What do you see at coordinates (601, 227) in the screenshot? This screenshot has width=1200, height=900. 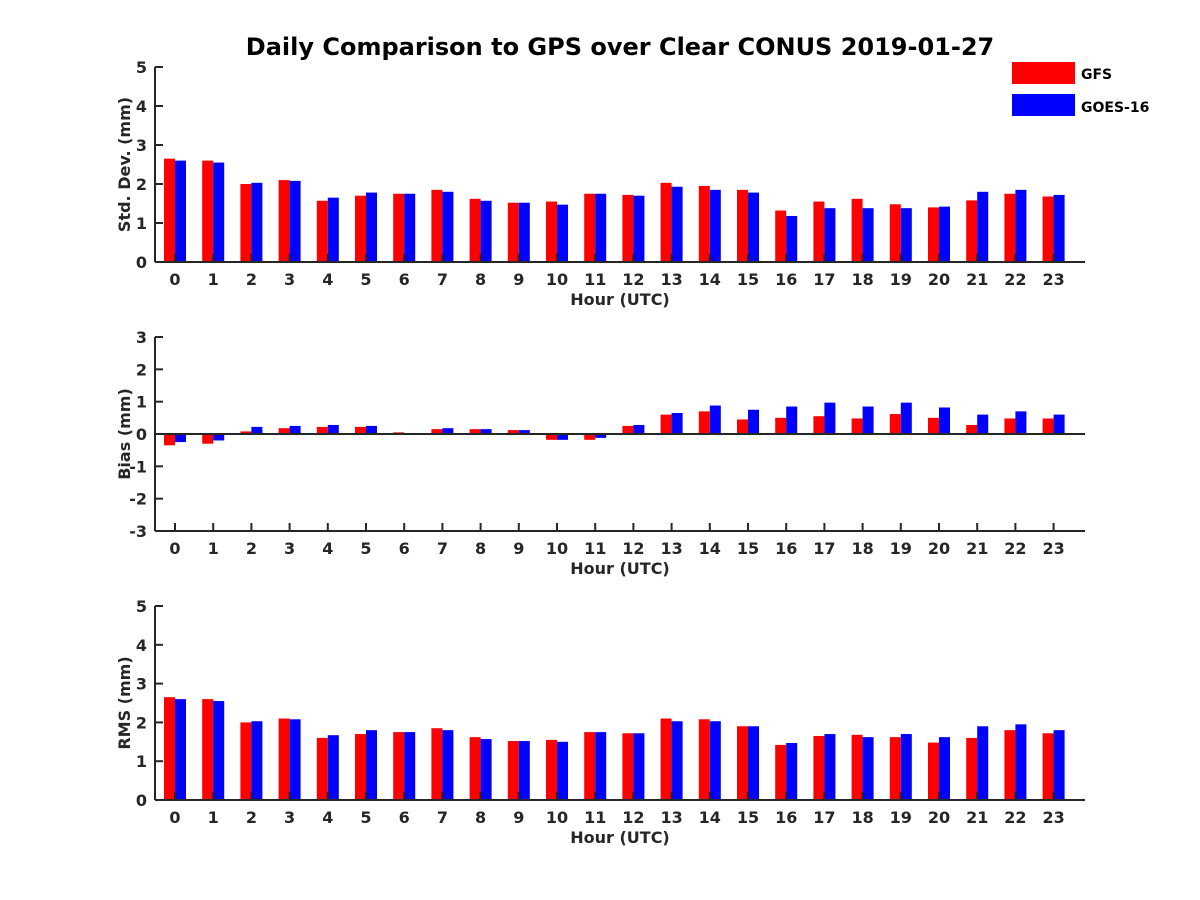 I see `bar-std-goes-16-h11` at bounding box center [601, 227].